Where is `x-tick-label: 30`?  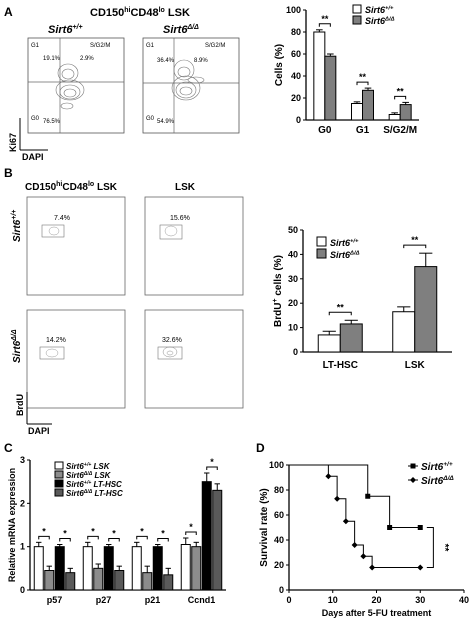
x-tick-label: 30 is located at coordinates (420, 600).